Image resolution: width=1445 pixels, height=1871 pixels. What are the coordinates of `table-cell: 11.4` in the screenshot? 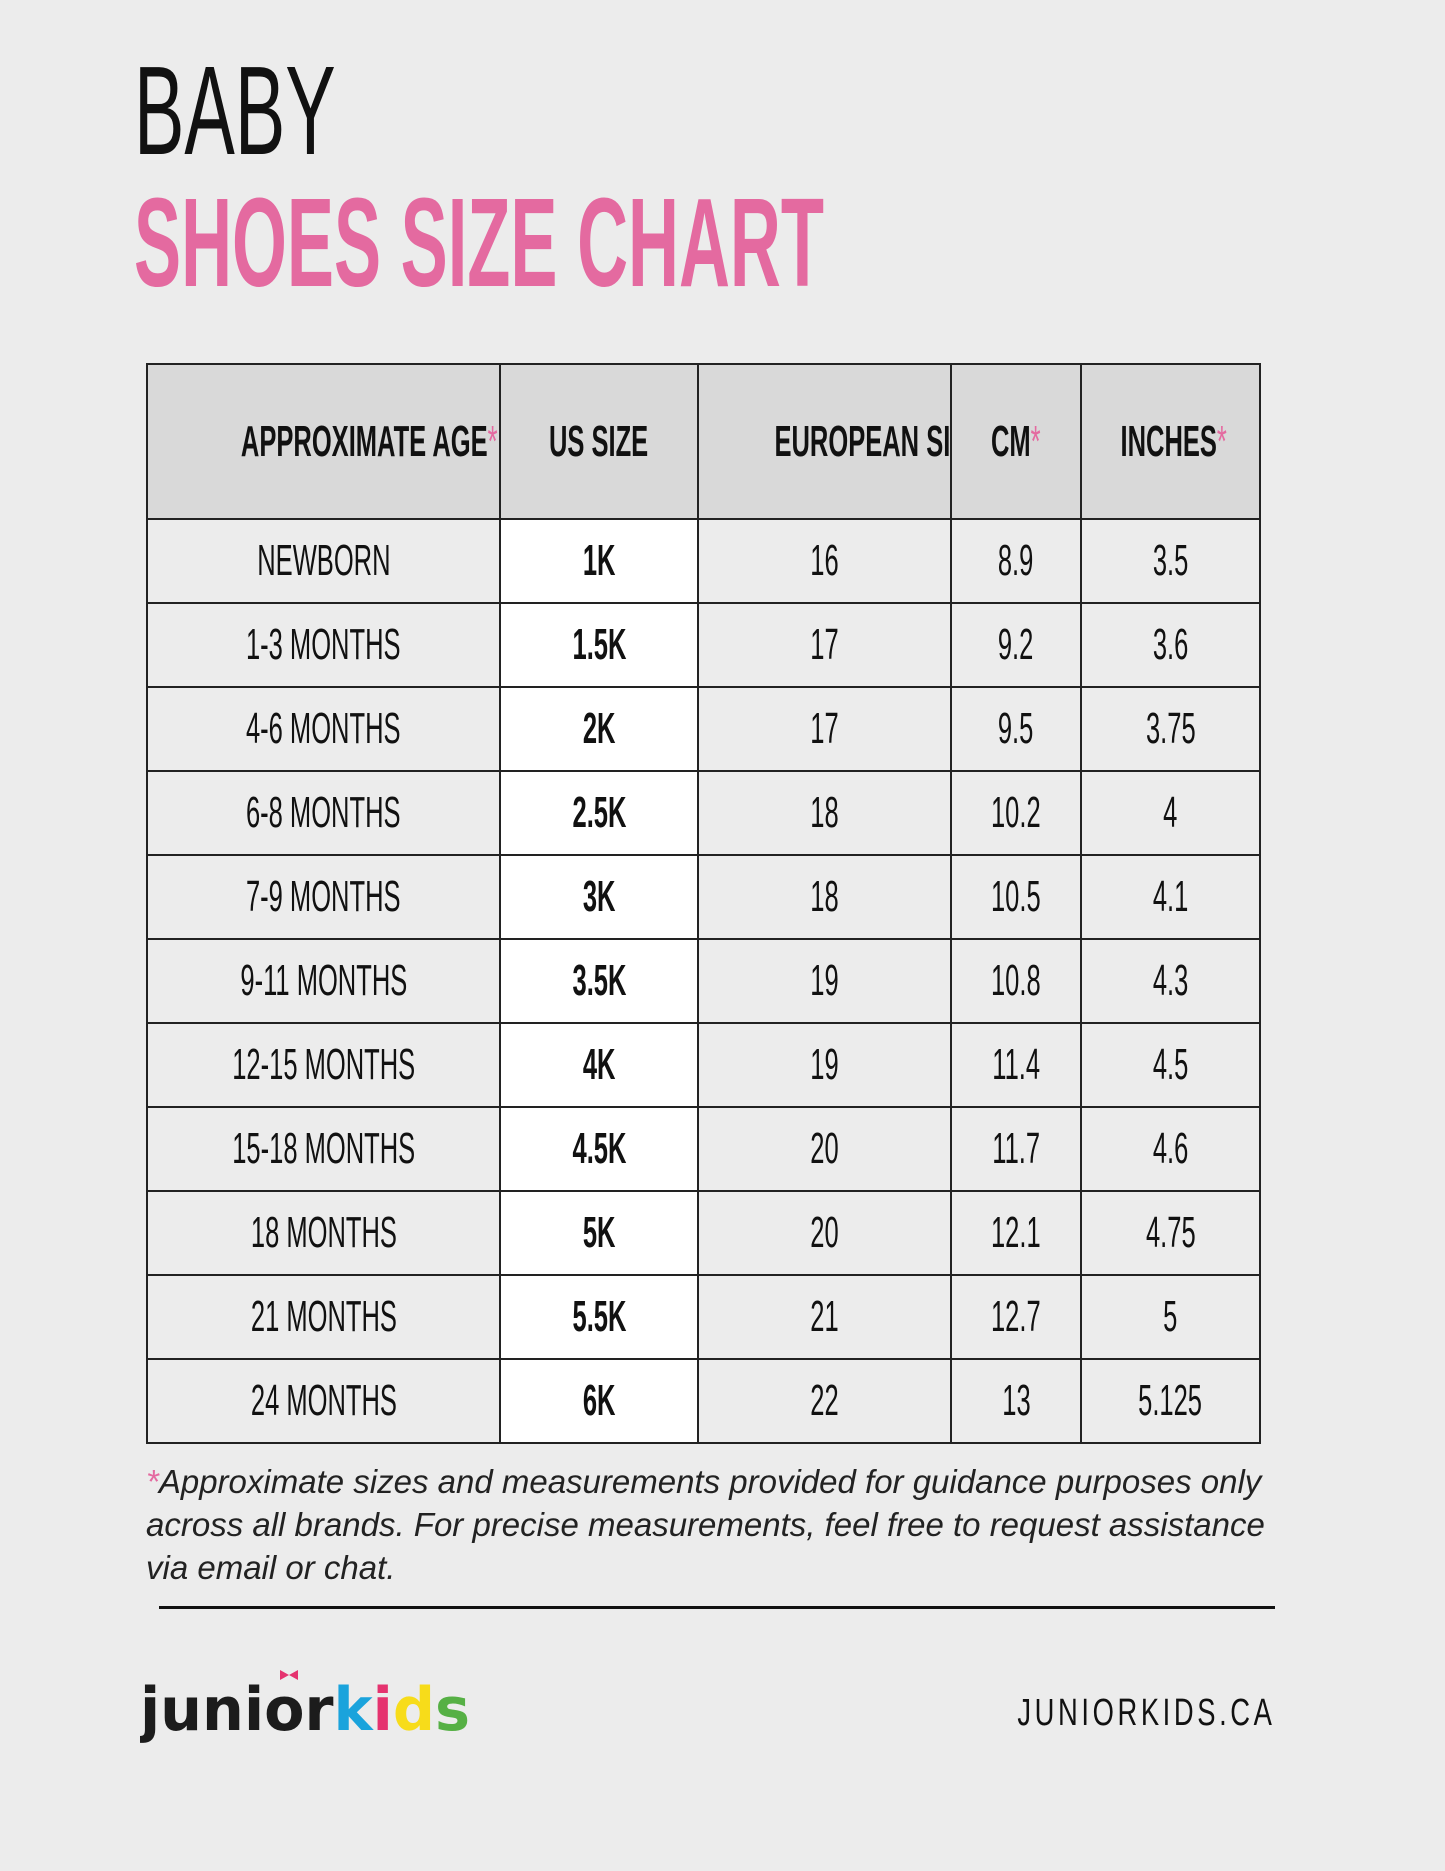 It's located at (1016, 1065).